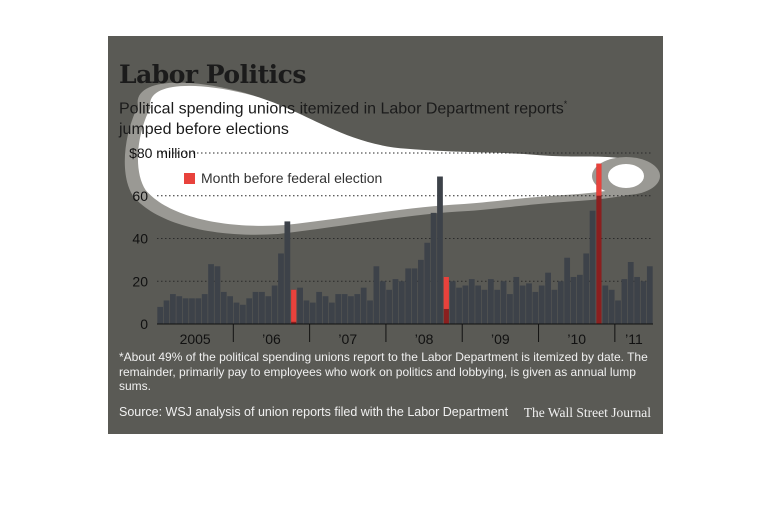 This screenshot has height=528, width=770. I want to click on x-tick-label: 2005, so click(195, 339).